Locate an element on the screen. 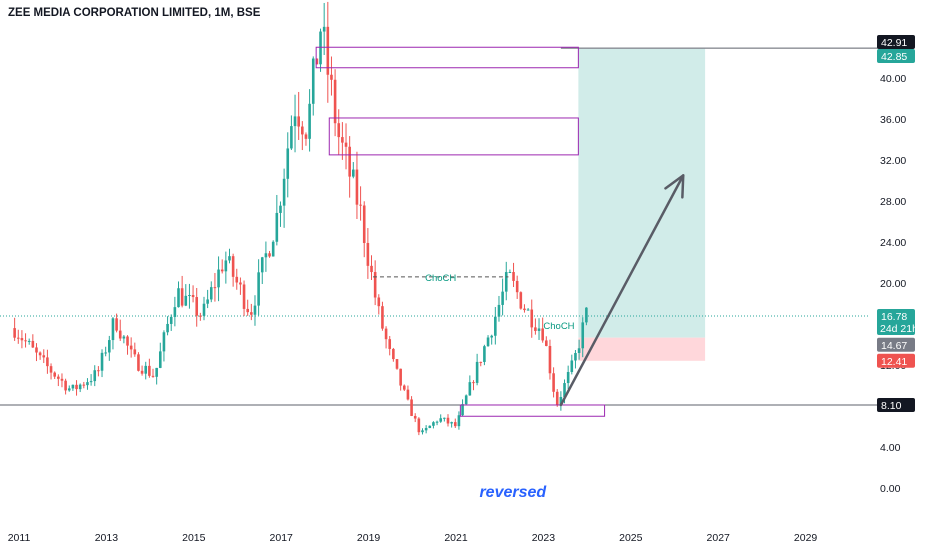 The image size is (932, 550). y-tick-label: 36.00 is located at coordinates (893, 120).